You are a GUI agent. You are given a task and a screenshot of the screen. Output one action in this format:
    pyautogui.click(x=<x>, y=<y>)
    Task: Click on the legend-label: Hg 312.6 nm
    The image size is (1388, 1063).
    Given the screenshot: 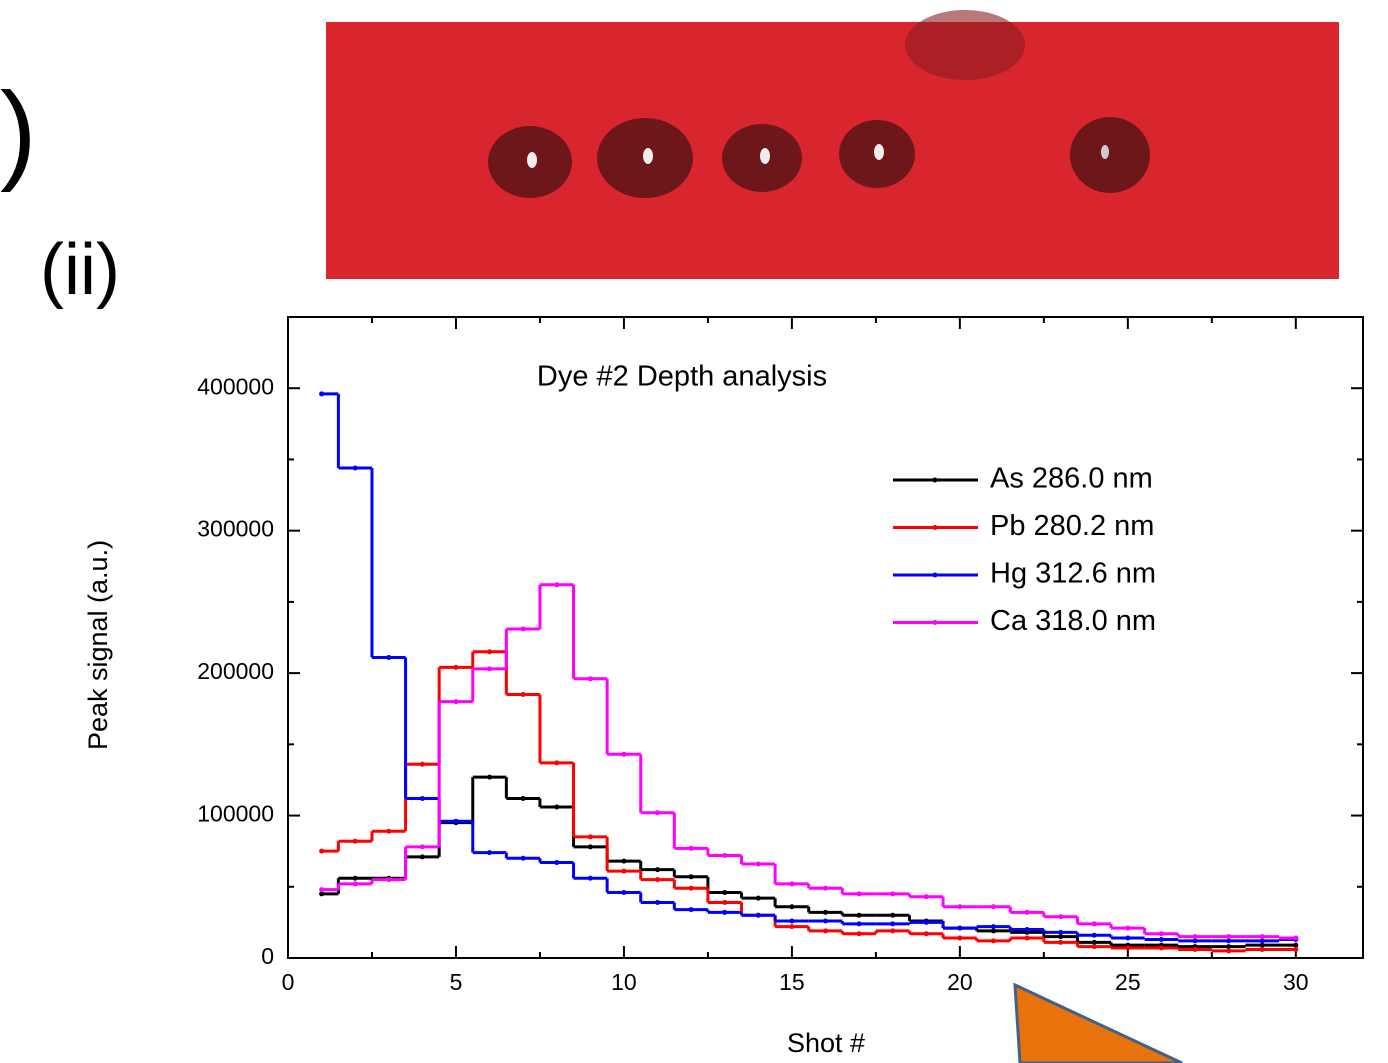 What is the action you would take?
    pyautogui.click(x=1073, y=574)
    